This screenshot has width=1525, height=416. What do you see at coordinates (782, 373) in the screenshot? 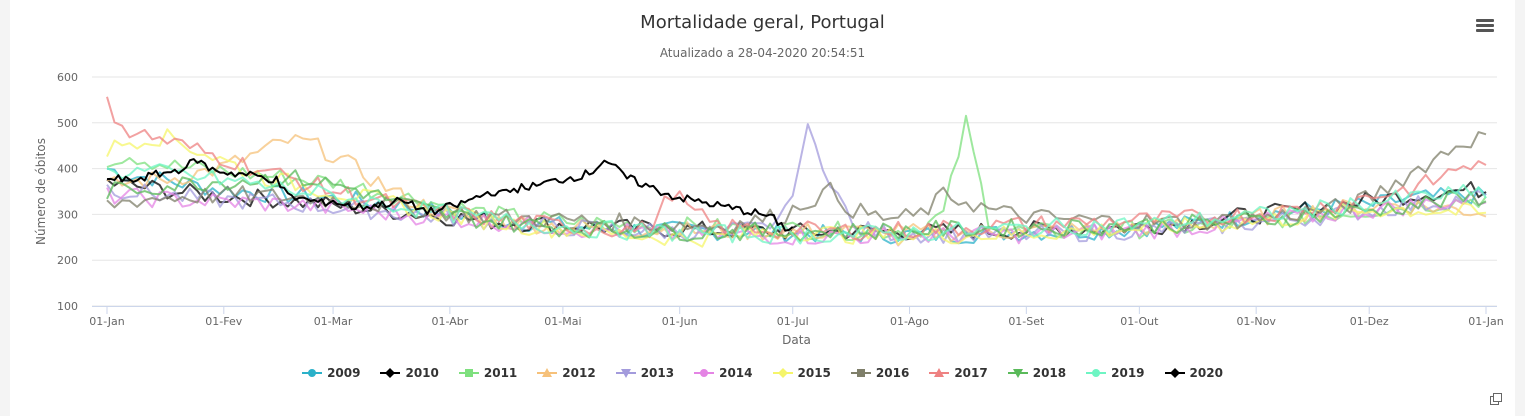
I see `legend-marker-2015` at bounding box center [782, 373].